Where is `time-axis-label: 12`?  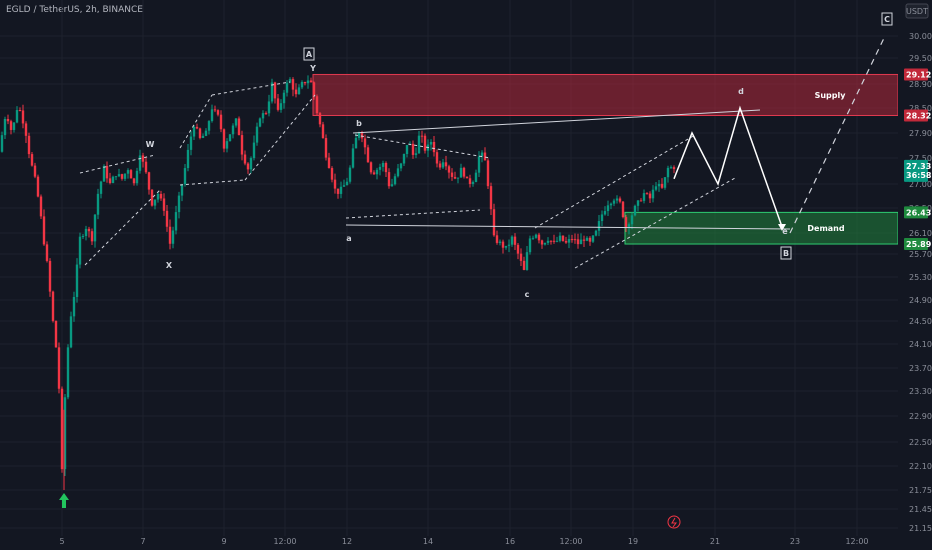
time-axis-label: 12 is located at coordinates (347, 541).